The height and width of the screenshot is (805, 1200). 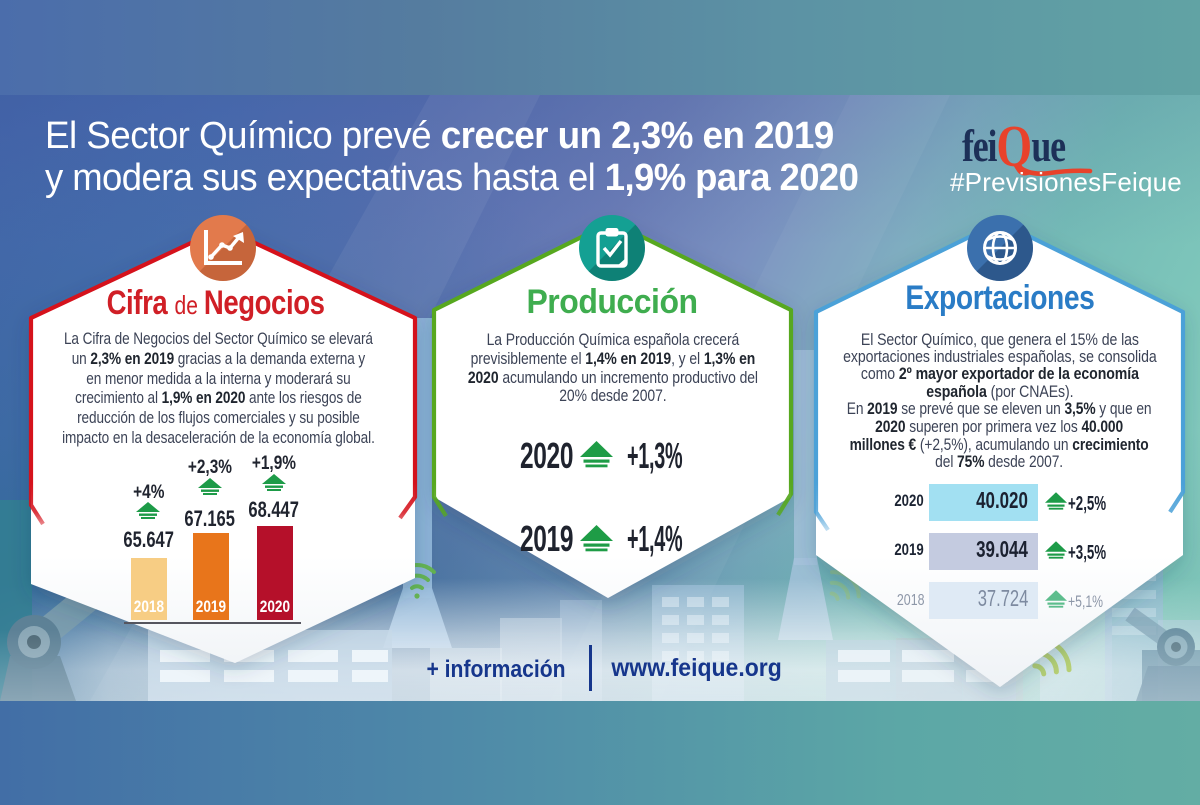 I want to click on growth-label-2018: +4%, so click(x=149, y=492).